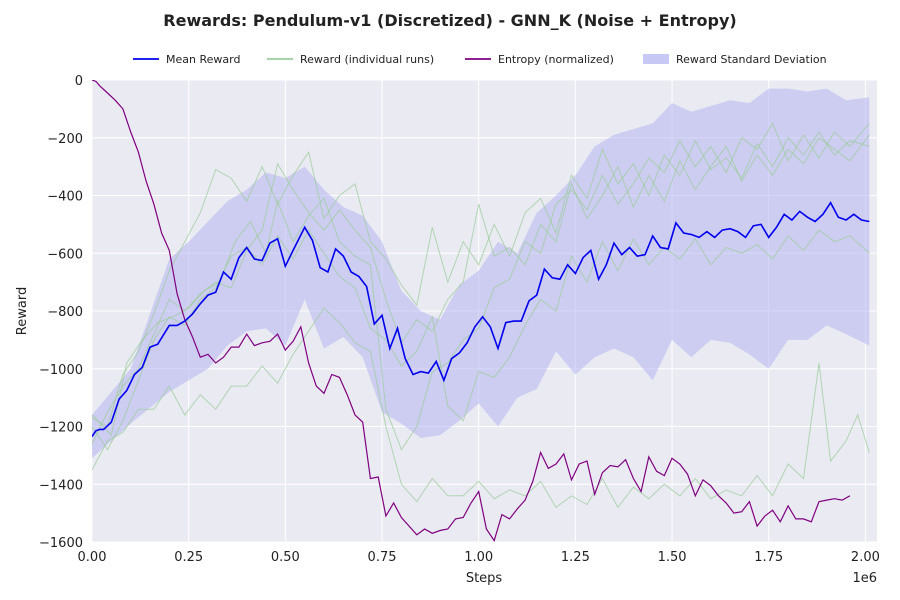 The width and height of the screenshot is (900, 600). I want to click on legend-label: Mean Reward, so click(203, 59).